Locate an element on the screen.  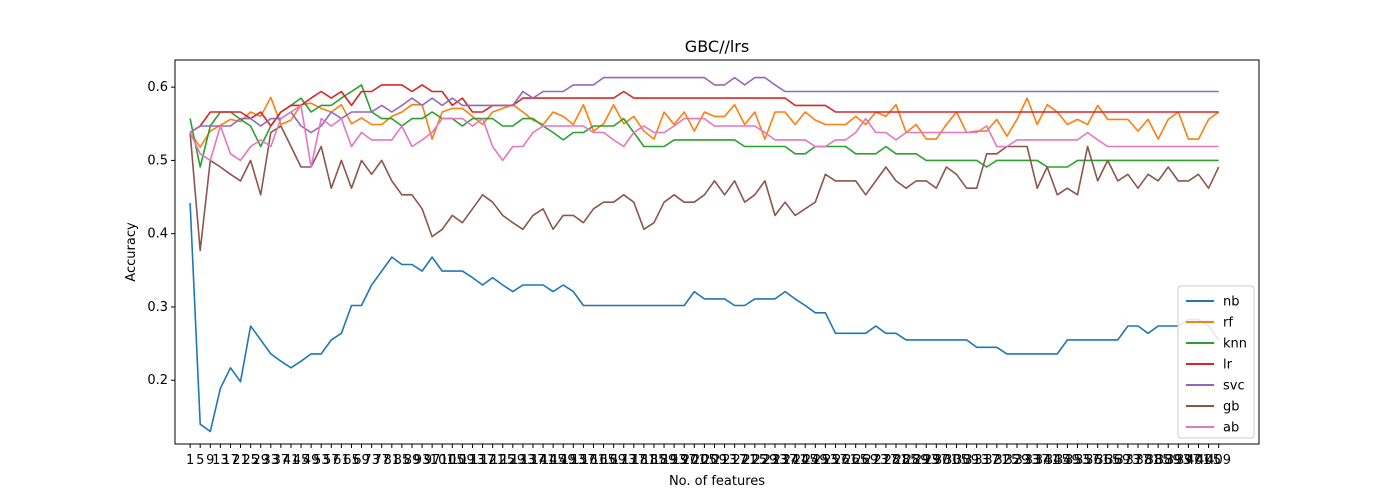
x-tick-label: 369 is located at coordinates (1117, 460).